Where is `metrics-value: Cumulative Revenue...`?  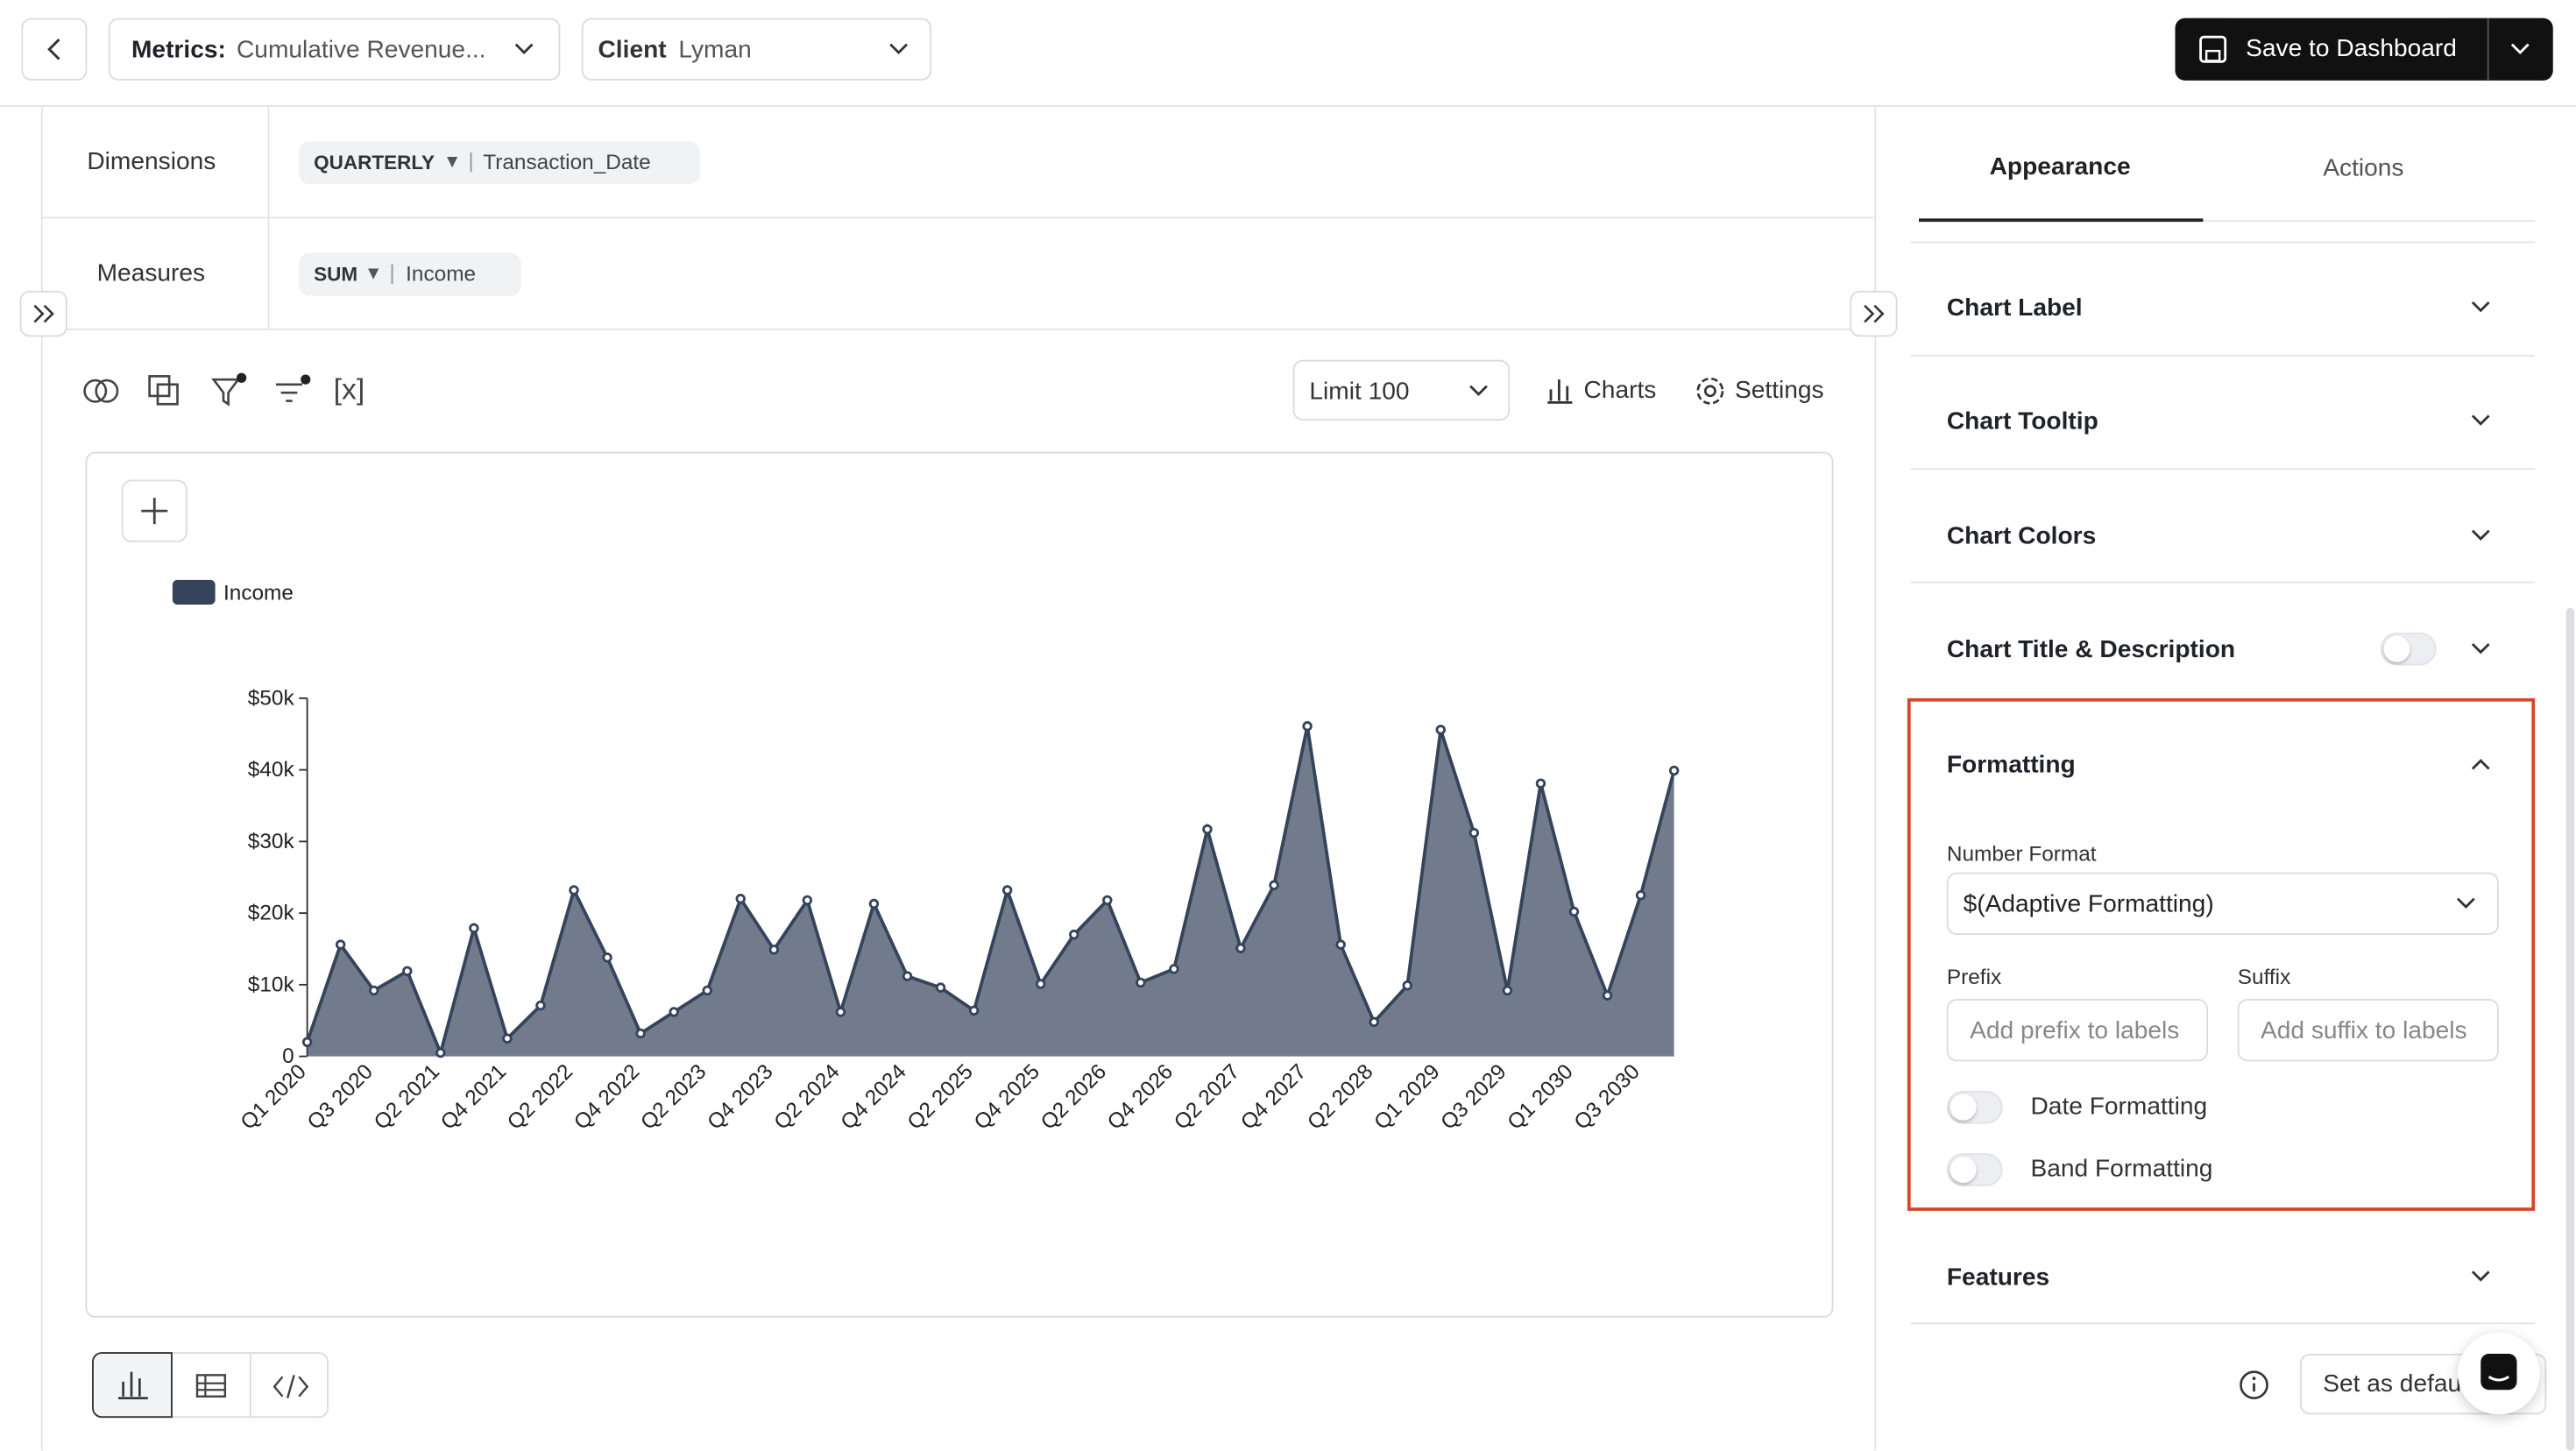 metrics-value: Cumulative Revenue... is located at coordinates (361, 50).